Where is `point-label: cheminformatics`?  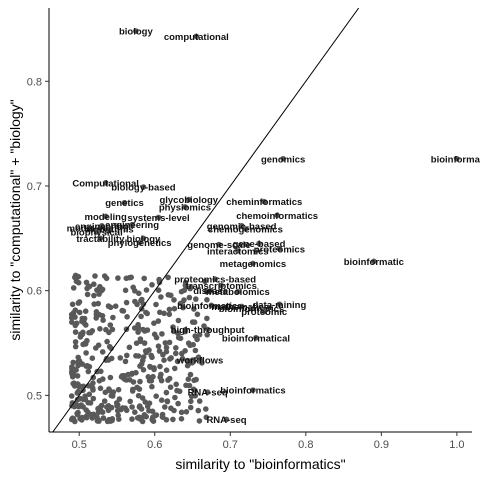
point-label: cheminformatics is located at coordinates (264, 202).